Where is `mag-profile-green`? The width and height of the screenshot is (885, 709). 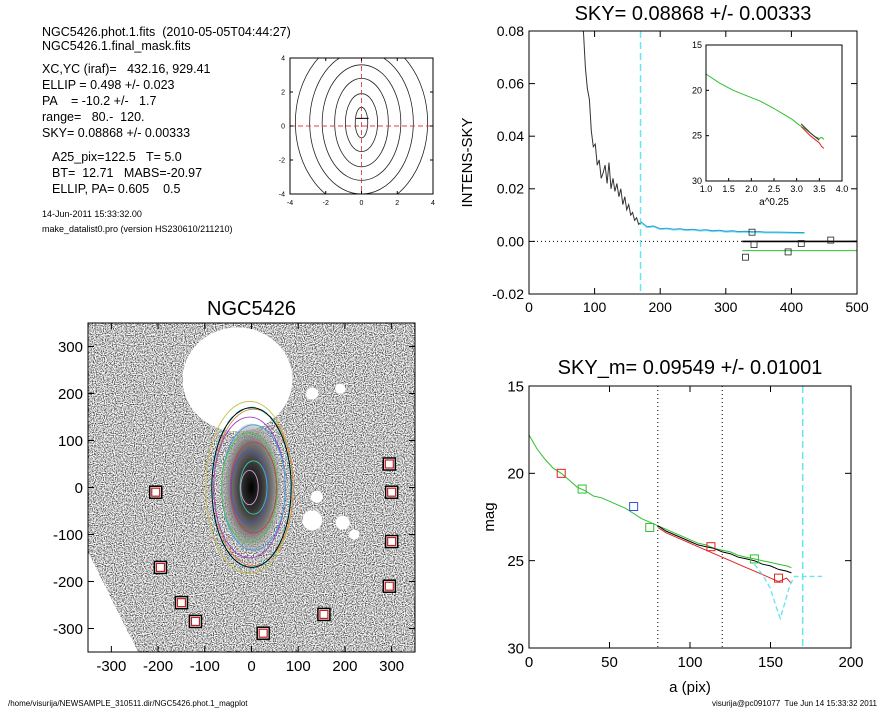
mag-profile-green is located at coordinates (660, 501).